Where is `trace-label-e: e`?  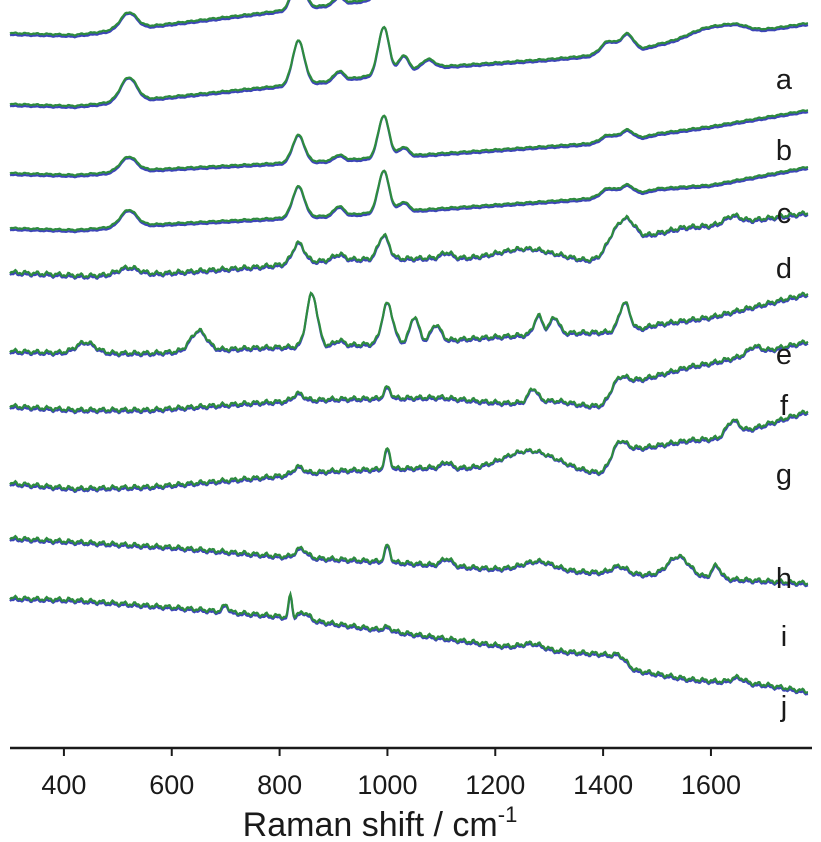
trace-label-e: e is located at coordinates (784, 355).